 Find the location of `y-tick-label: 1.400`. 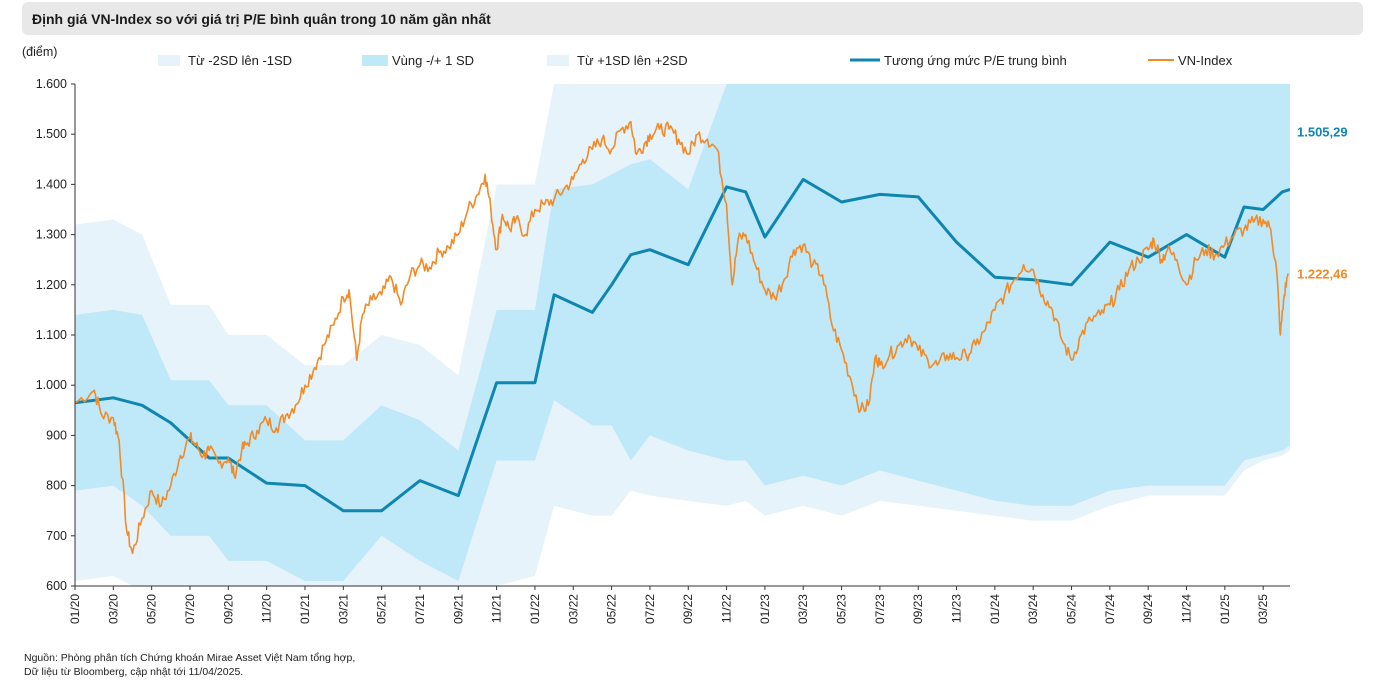

y-tick-label: 1.400 is located at coordinates (51, 184).